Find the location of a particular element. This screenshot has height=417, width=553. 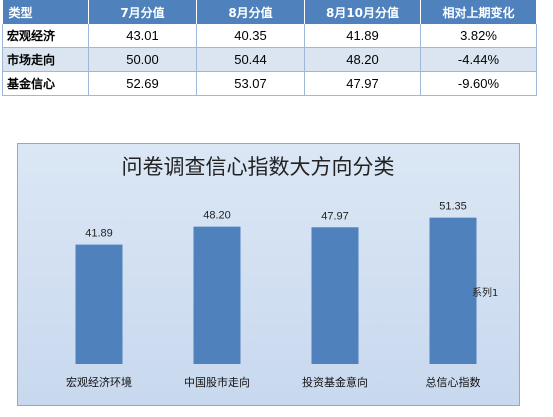

table-header-row: 类型 7月分值 8月分值 8月10月分值 相对上期变化 is located at coordinates (269, 12).